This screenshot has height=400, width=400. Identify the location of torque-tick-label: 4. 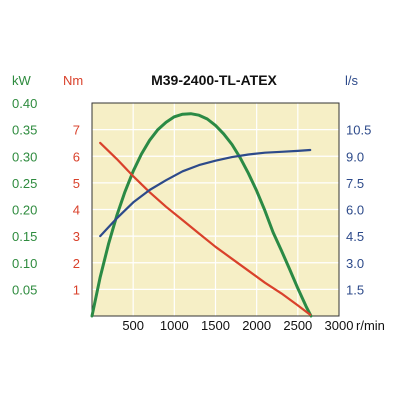
(76, 210).